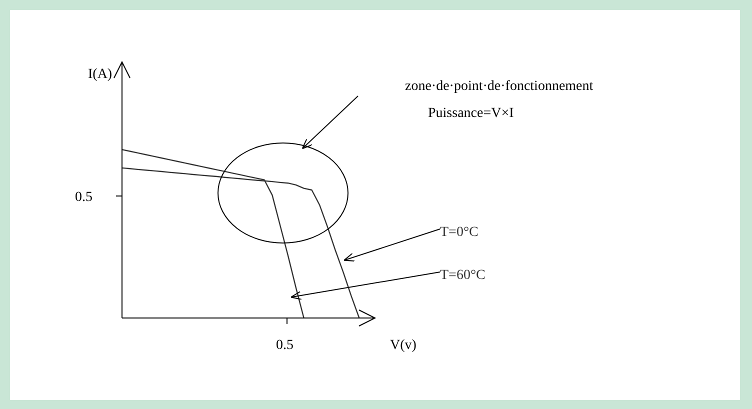  I want to click on text: T=0°C, so click(459, 232).